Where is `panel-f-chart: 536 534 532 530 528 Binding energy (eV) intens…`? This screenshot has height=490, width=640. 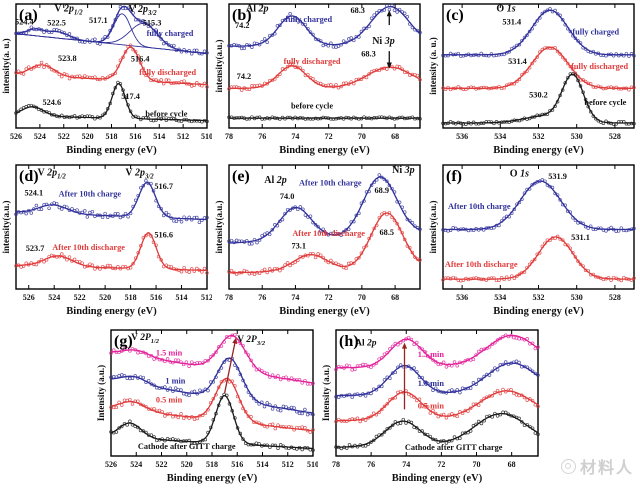 panel-f-chart: 536 534 532 530 528 Binding energy (eV) intens… is located at coordinates (532, 240).